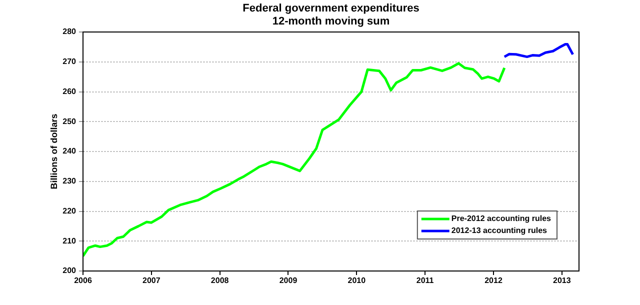  Describe the element at coordinates (69, 61) in the screenshot. I see `y-tick-label: 270` at that location.